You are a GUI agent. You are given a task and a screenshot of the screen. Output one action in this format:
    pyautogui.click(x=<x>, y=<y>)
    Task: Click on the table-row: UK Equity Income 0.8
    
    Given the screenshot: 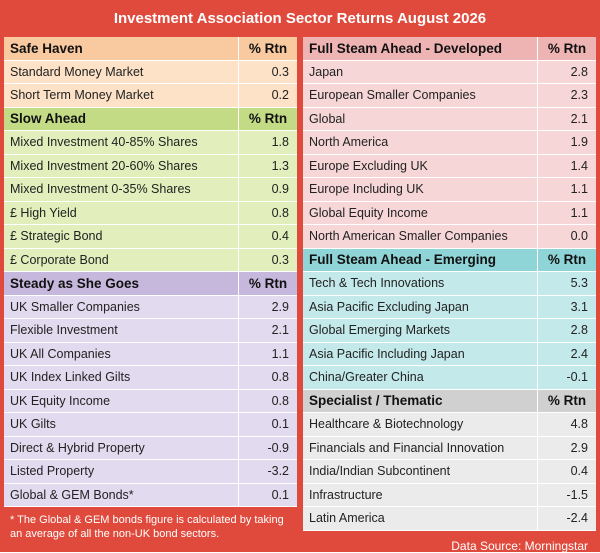 What is the action you would take?
    pyautogui.click(x=150, y=401)
    